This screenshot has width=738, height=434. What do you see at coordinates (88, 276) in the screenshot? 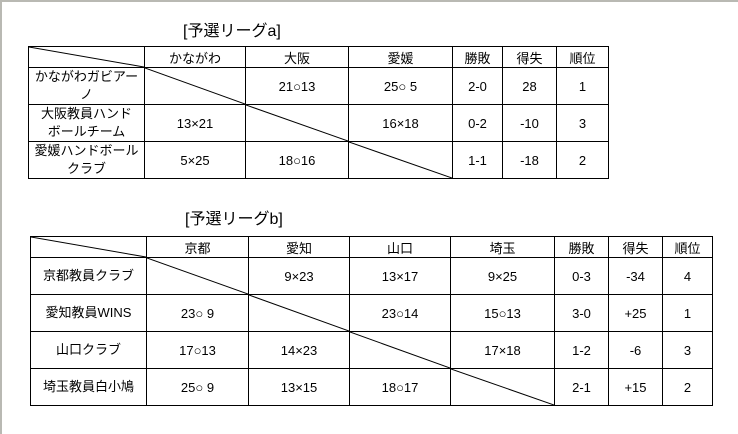
I see `team-name-cell: 京都教員クラブ` at bounding box center [88, 276].